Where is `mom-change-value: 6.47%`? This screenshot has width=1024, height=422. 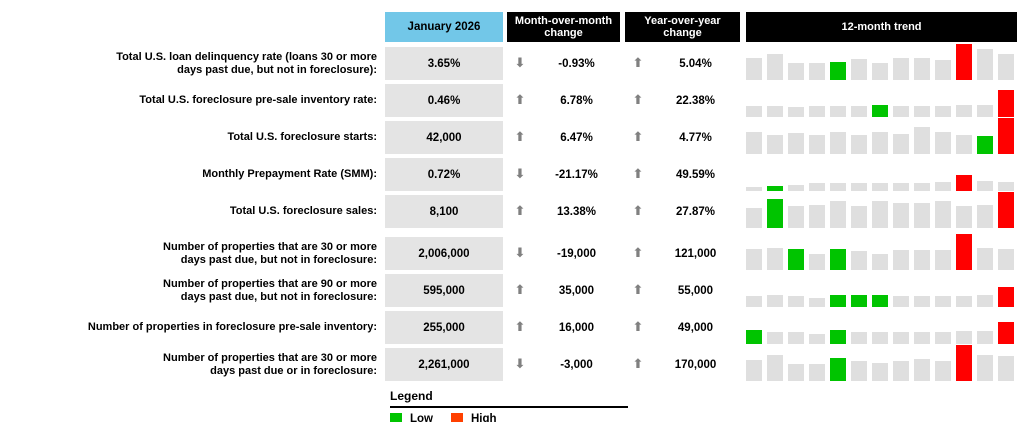 mom-change-value: 6.47% is located at coordinates (576, 137).